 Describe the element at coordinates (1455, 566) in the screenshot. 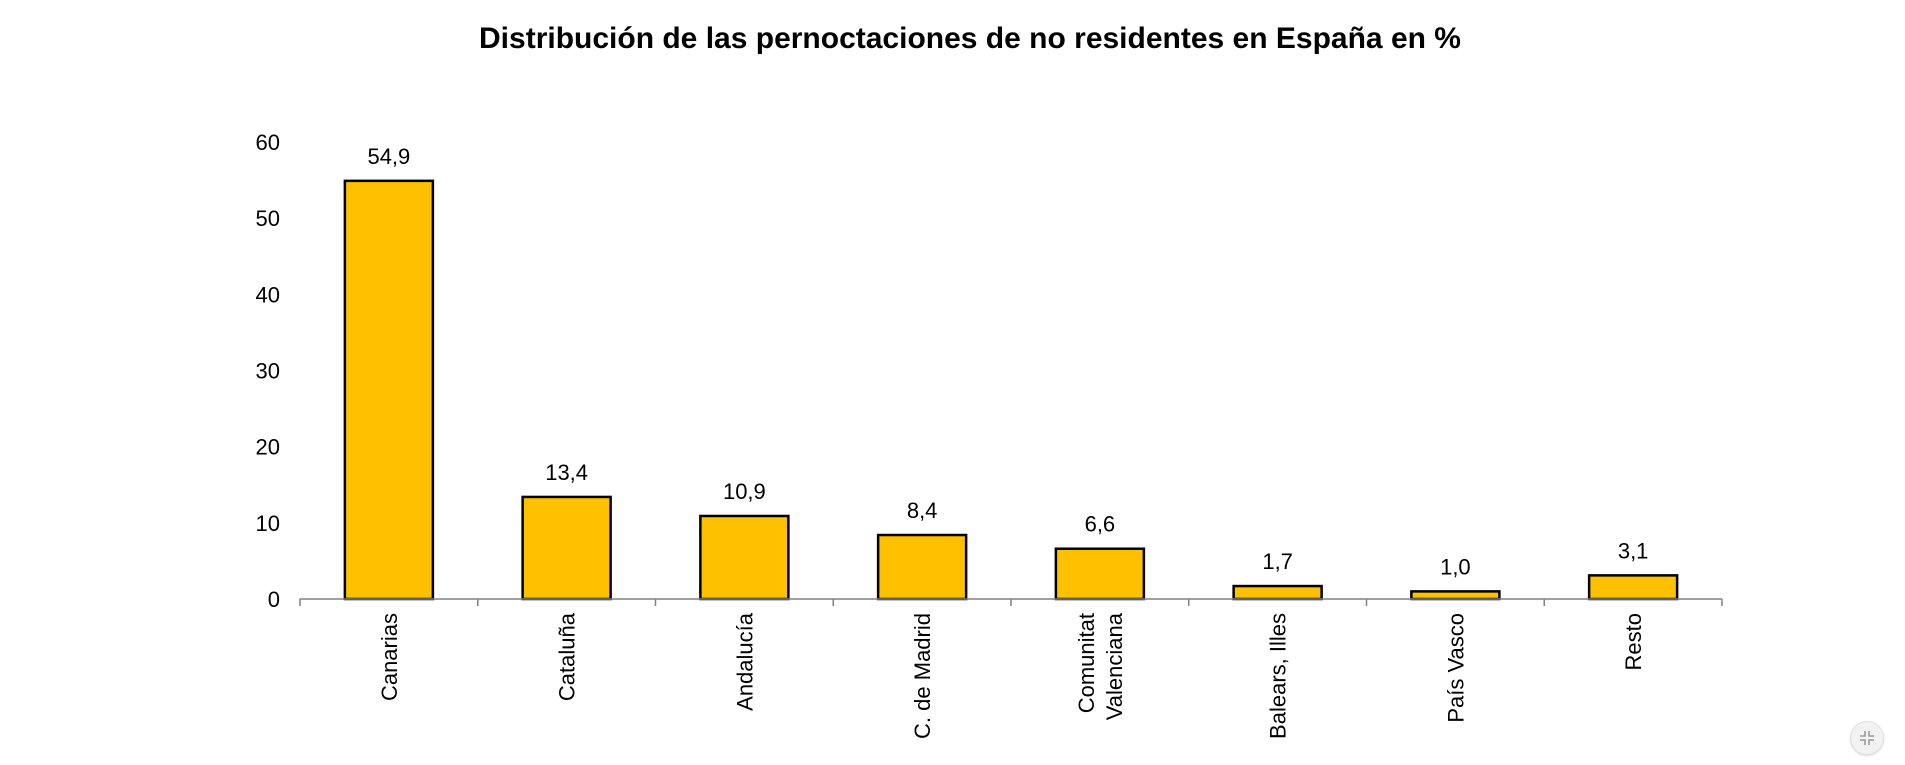

I see `data-label: 1,0` at that location.